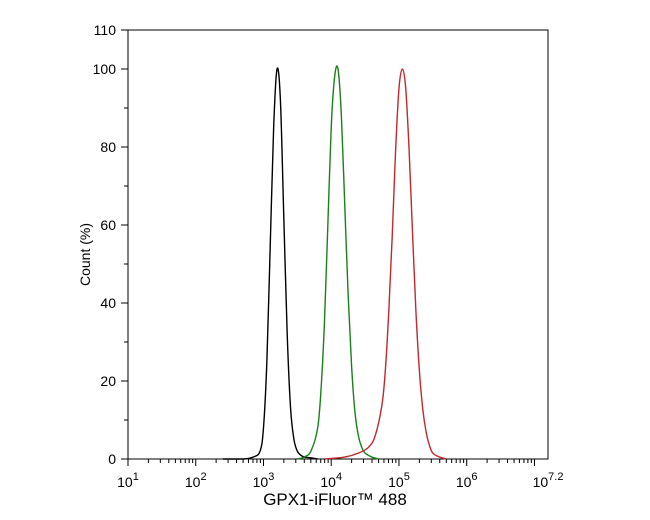 This screenshot has height=520, width=650. Describe the element at coordinates (85, 254) in the screenshot. I see `y-axis-title: Count (%)` at that location.